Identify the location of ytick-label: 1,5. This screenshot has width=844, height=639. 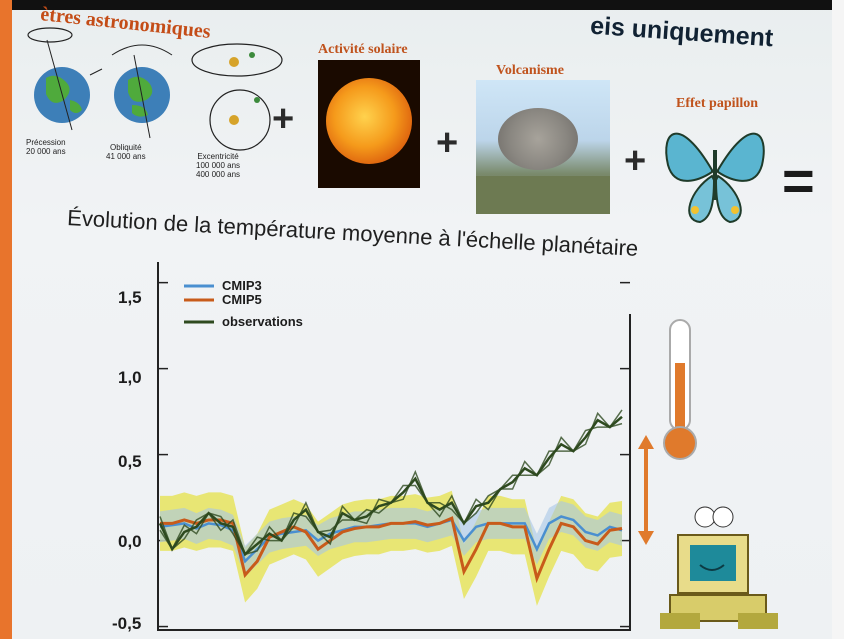
(130, 297).